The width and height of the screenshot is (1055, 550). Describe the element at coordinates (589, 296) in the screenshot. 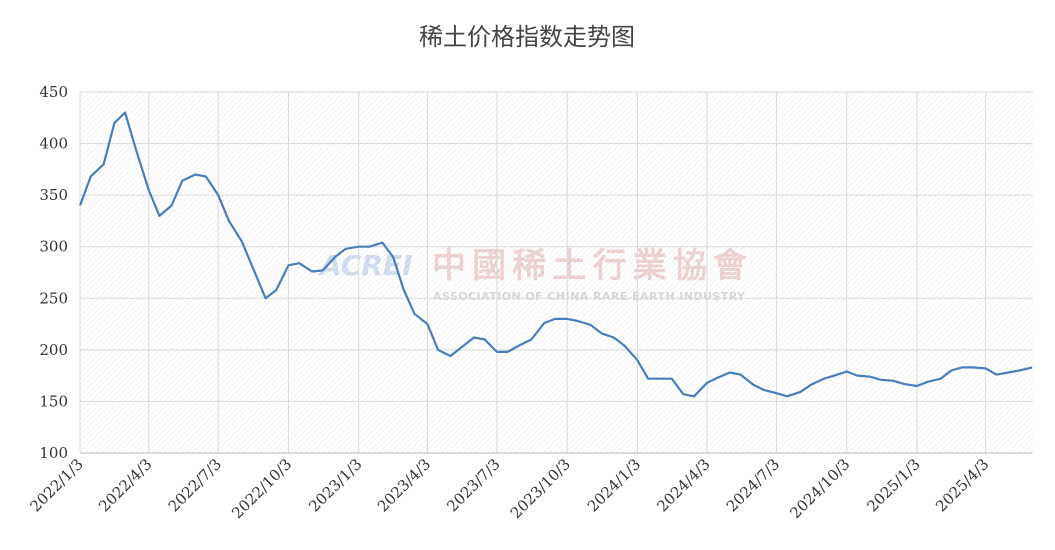

I see `watermark-subtitle: ASSOCIATION OF CHINA RARE EARTH INDUSTRY` at that location.